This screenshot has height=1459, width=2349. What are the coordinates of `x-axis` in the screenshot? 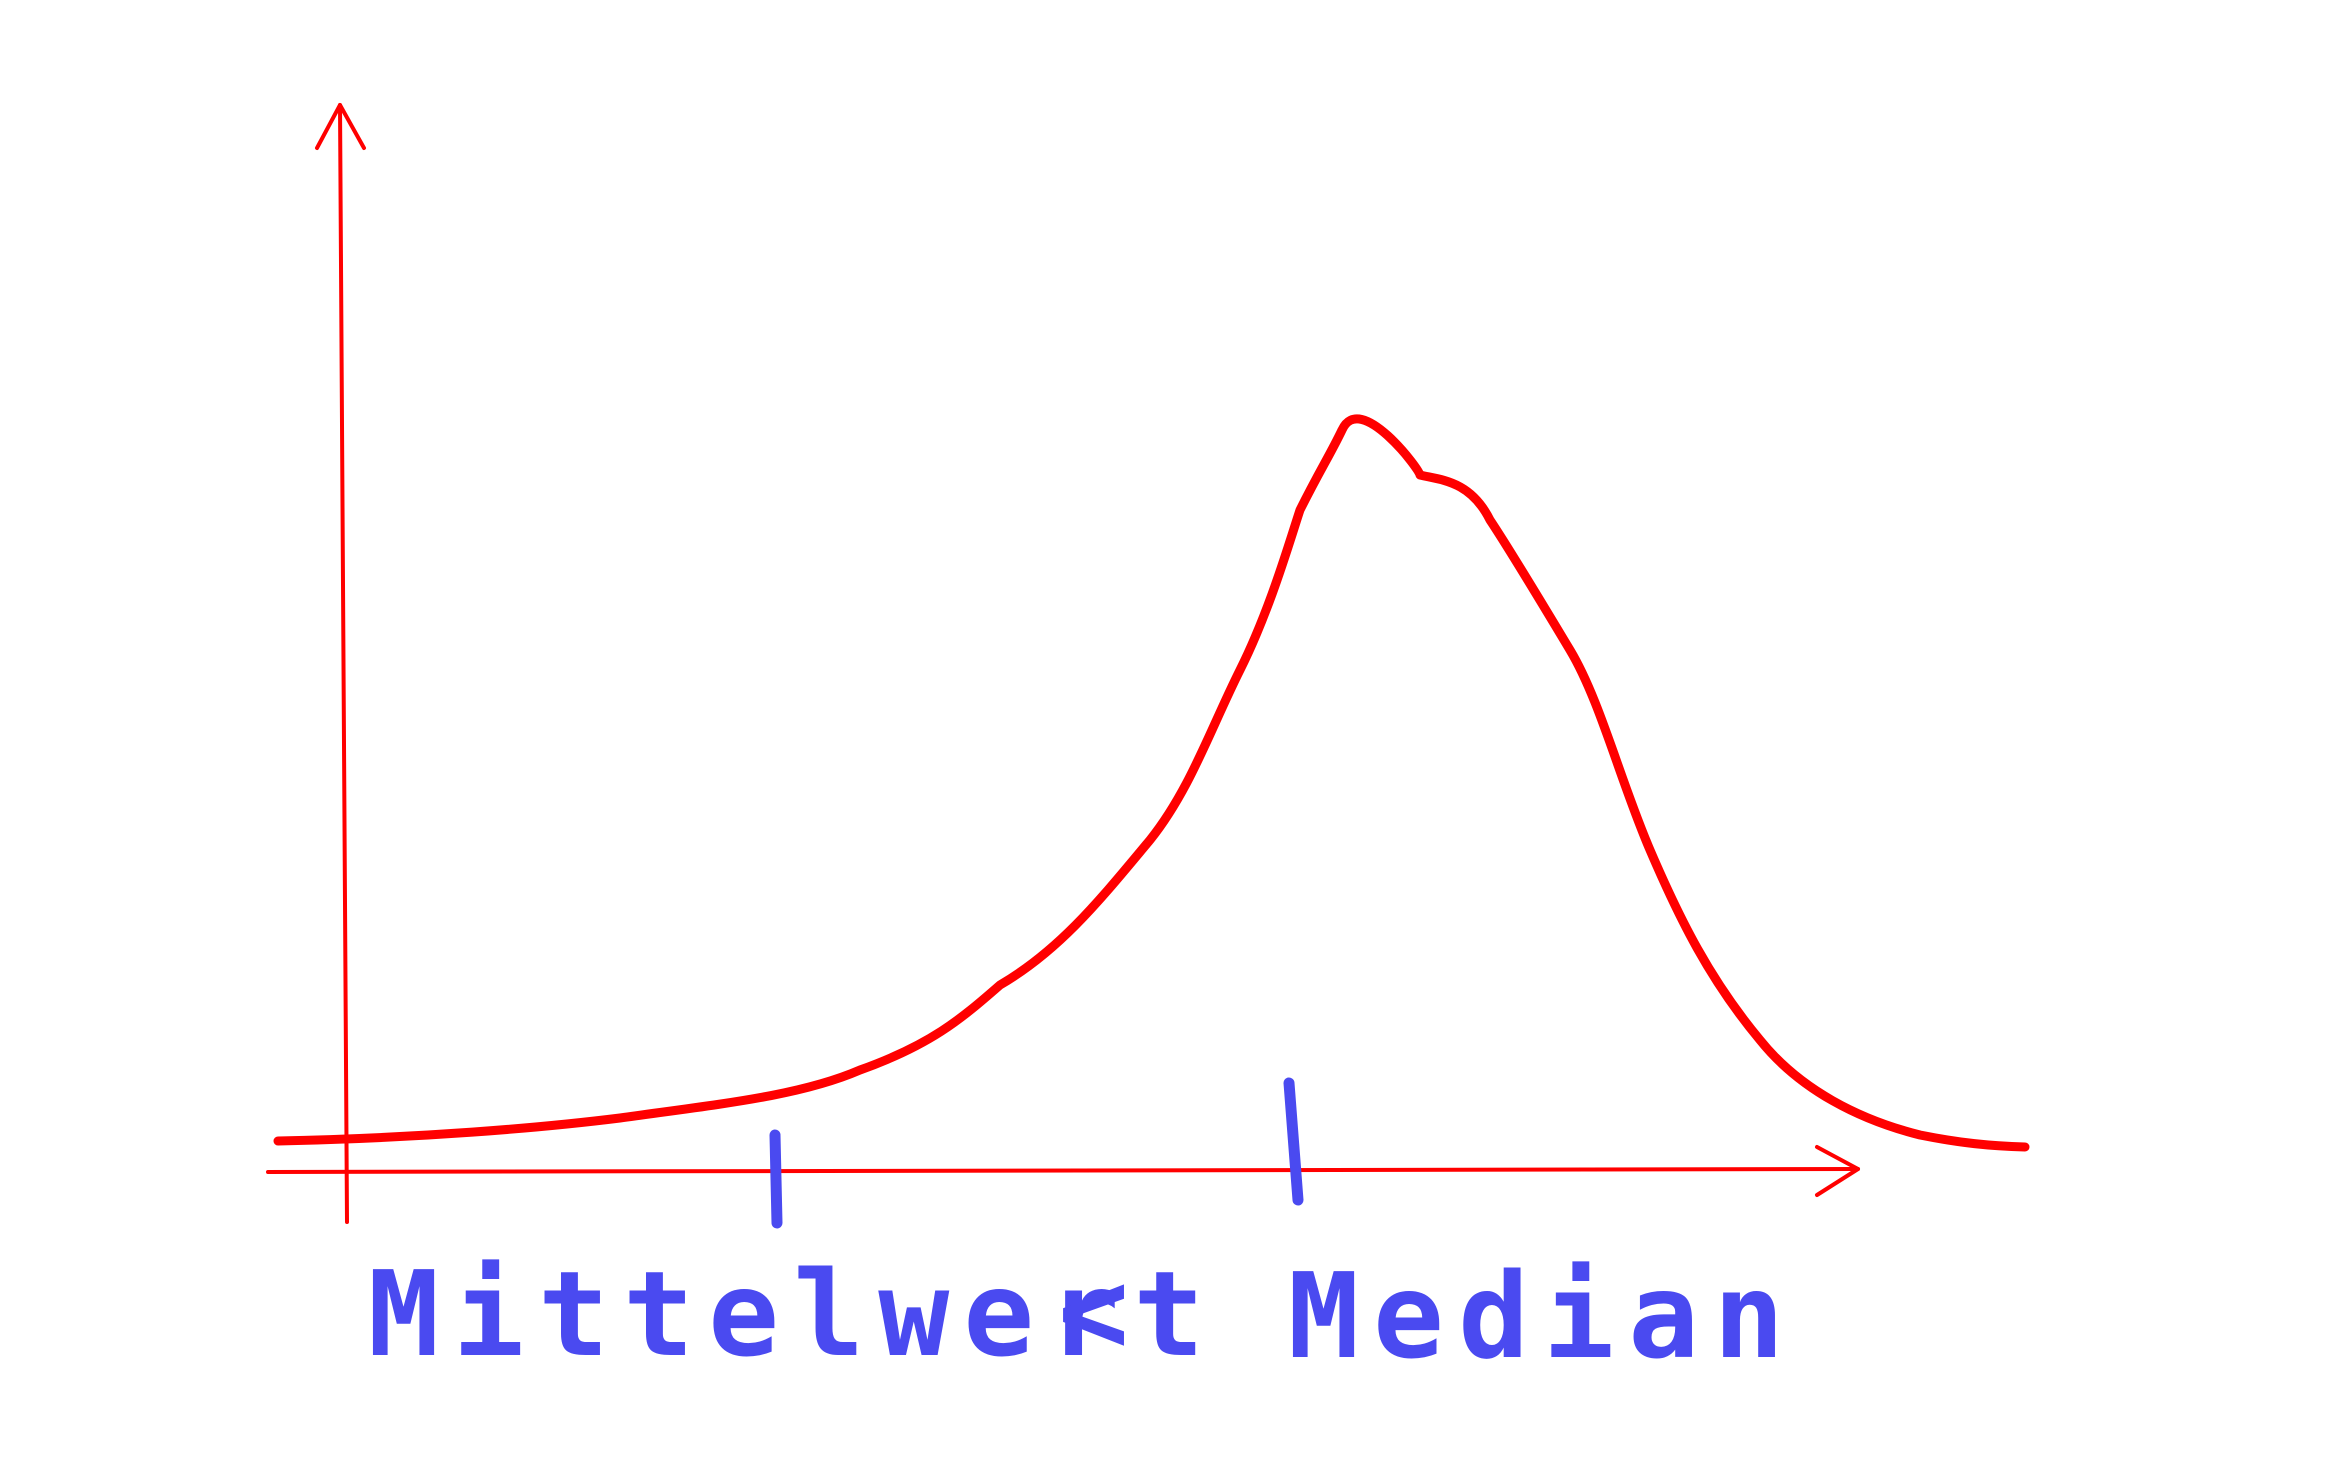 It's located at (1063, 1171).